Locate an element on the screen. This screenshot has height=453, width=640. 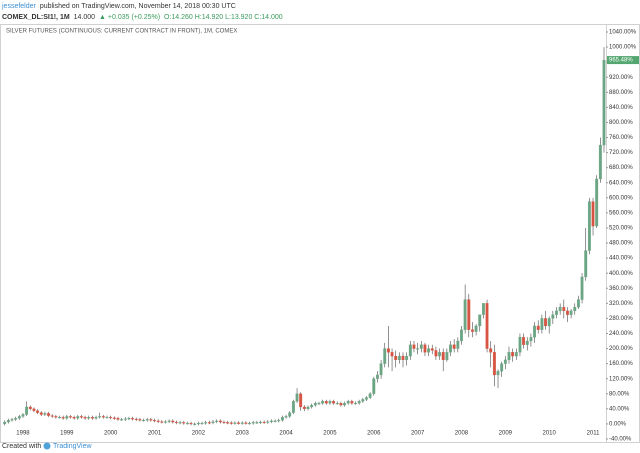
y-tick-label: 560.00% is located at coordinates (621, 213).